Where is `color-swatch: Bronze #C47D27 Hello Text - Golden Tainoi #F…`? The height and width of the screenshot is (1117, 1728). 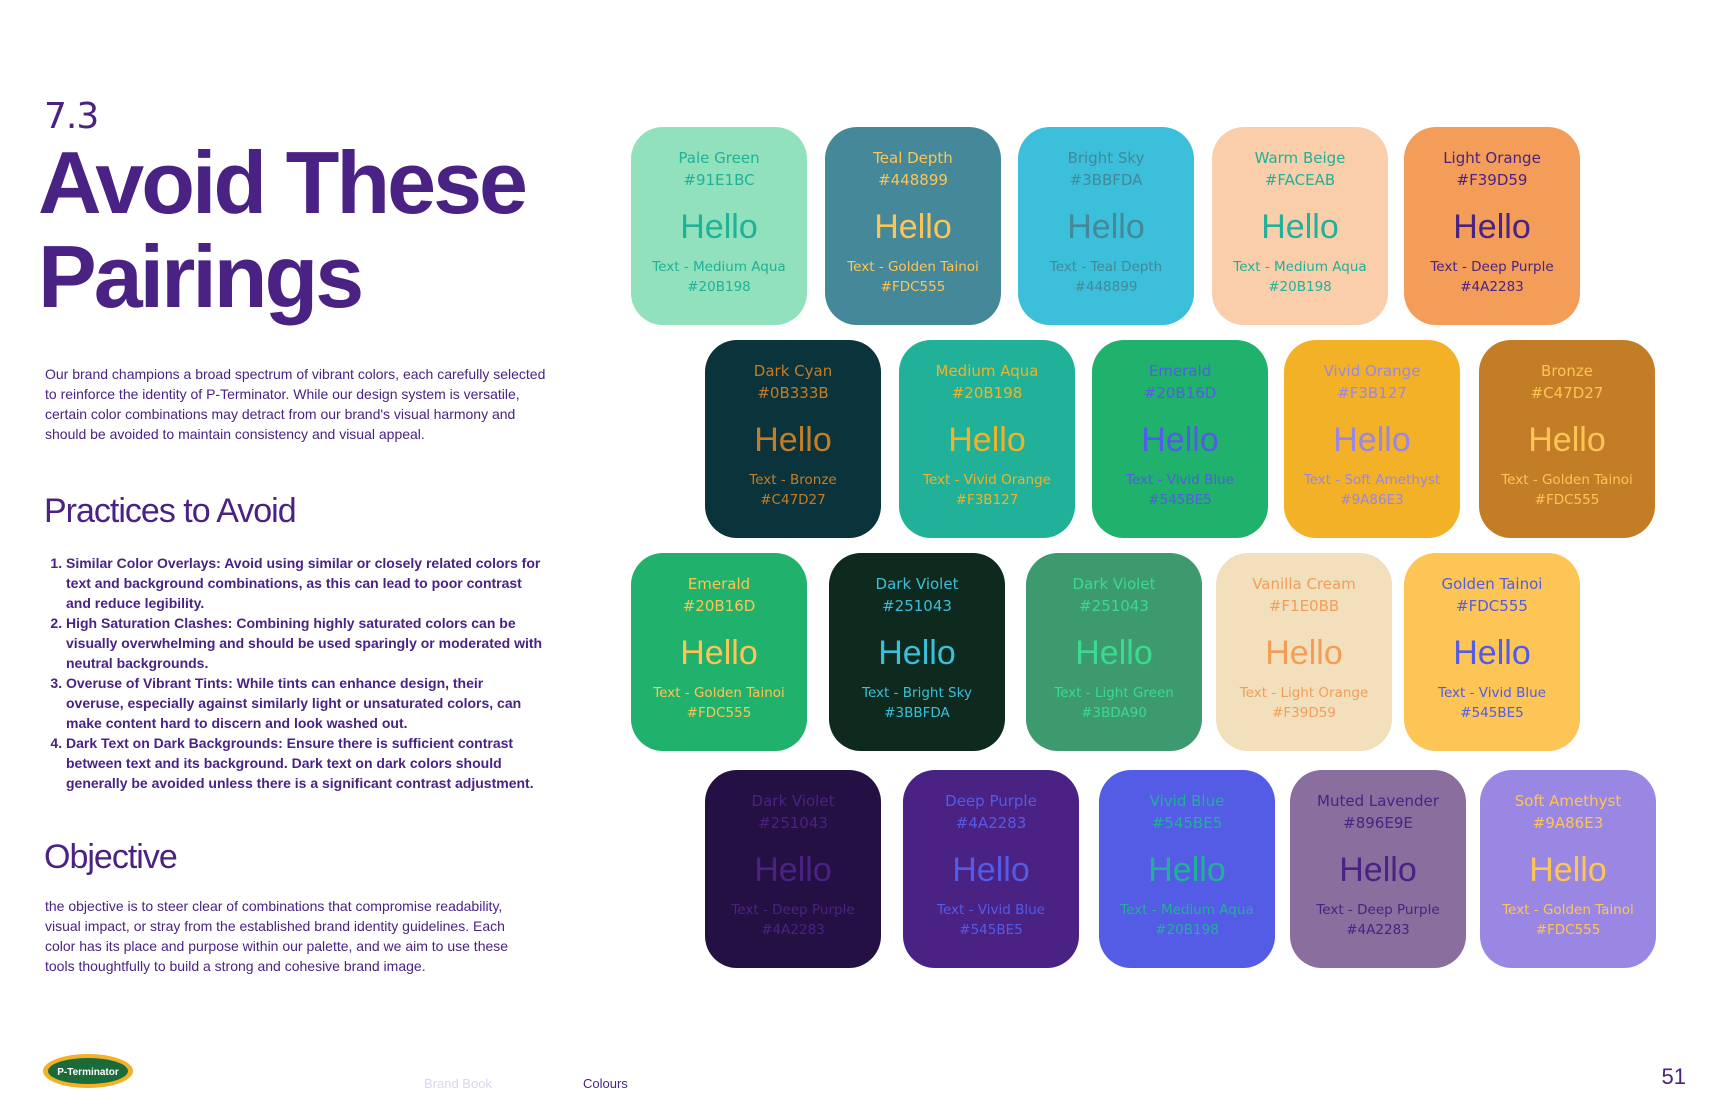 color-swatch: Bronze #C47D27 Hello Text - Golden Tainoi #F… is located at coordinates (1567, 439).